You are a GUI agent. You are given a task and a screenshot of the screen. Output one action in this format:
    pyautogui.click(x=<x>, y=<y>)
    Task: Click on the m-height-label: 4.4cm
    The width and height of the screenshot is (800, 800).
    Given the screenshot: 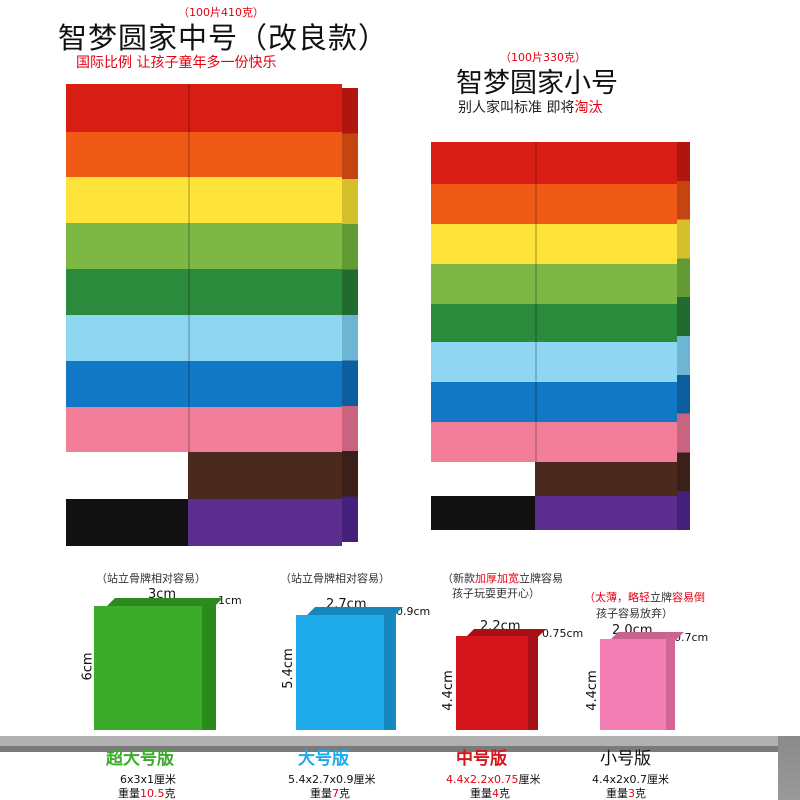 What is the action you would take?
    pyautogui.click(x=448, y=690)
    